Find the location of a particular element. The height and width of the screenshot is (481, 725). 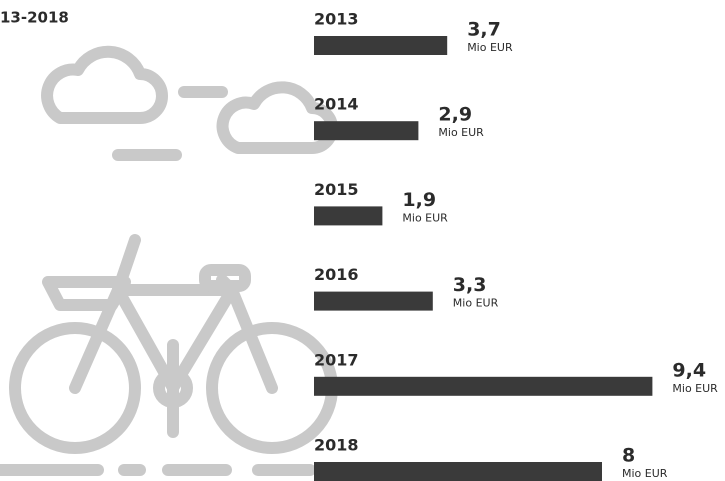

value-label: 2,9 is located at coordinates (455, 115).